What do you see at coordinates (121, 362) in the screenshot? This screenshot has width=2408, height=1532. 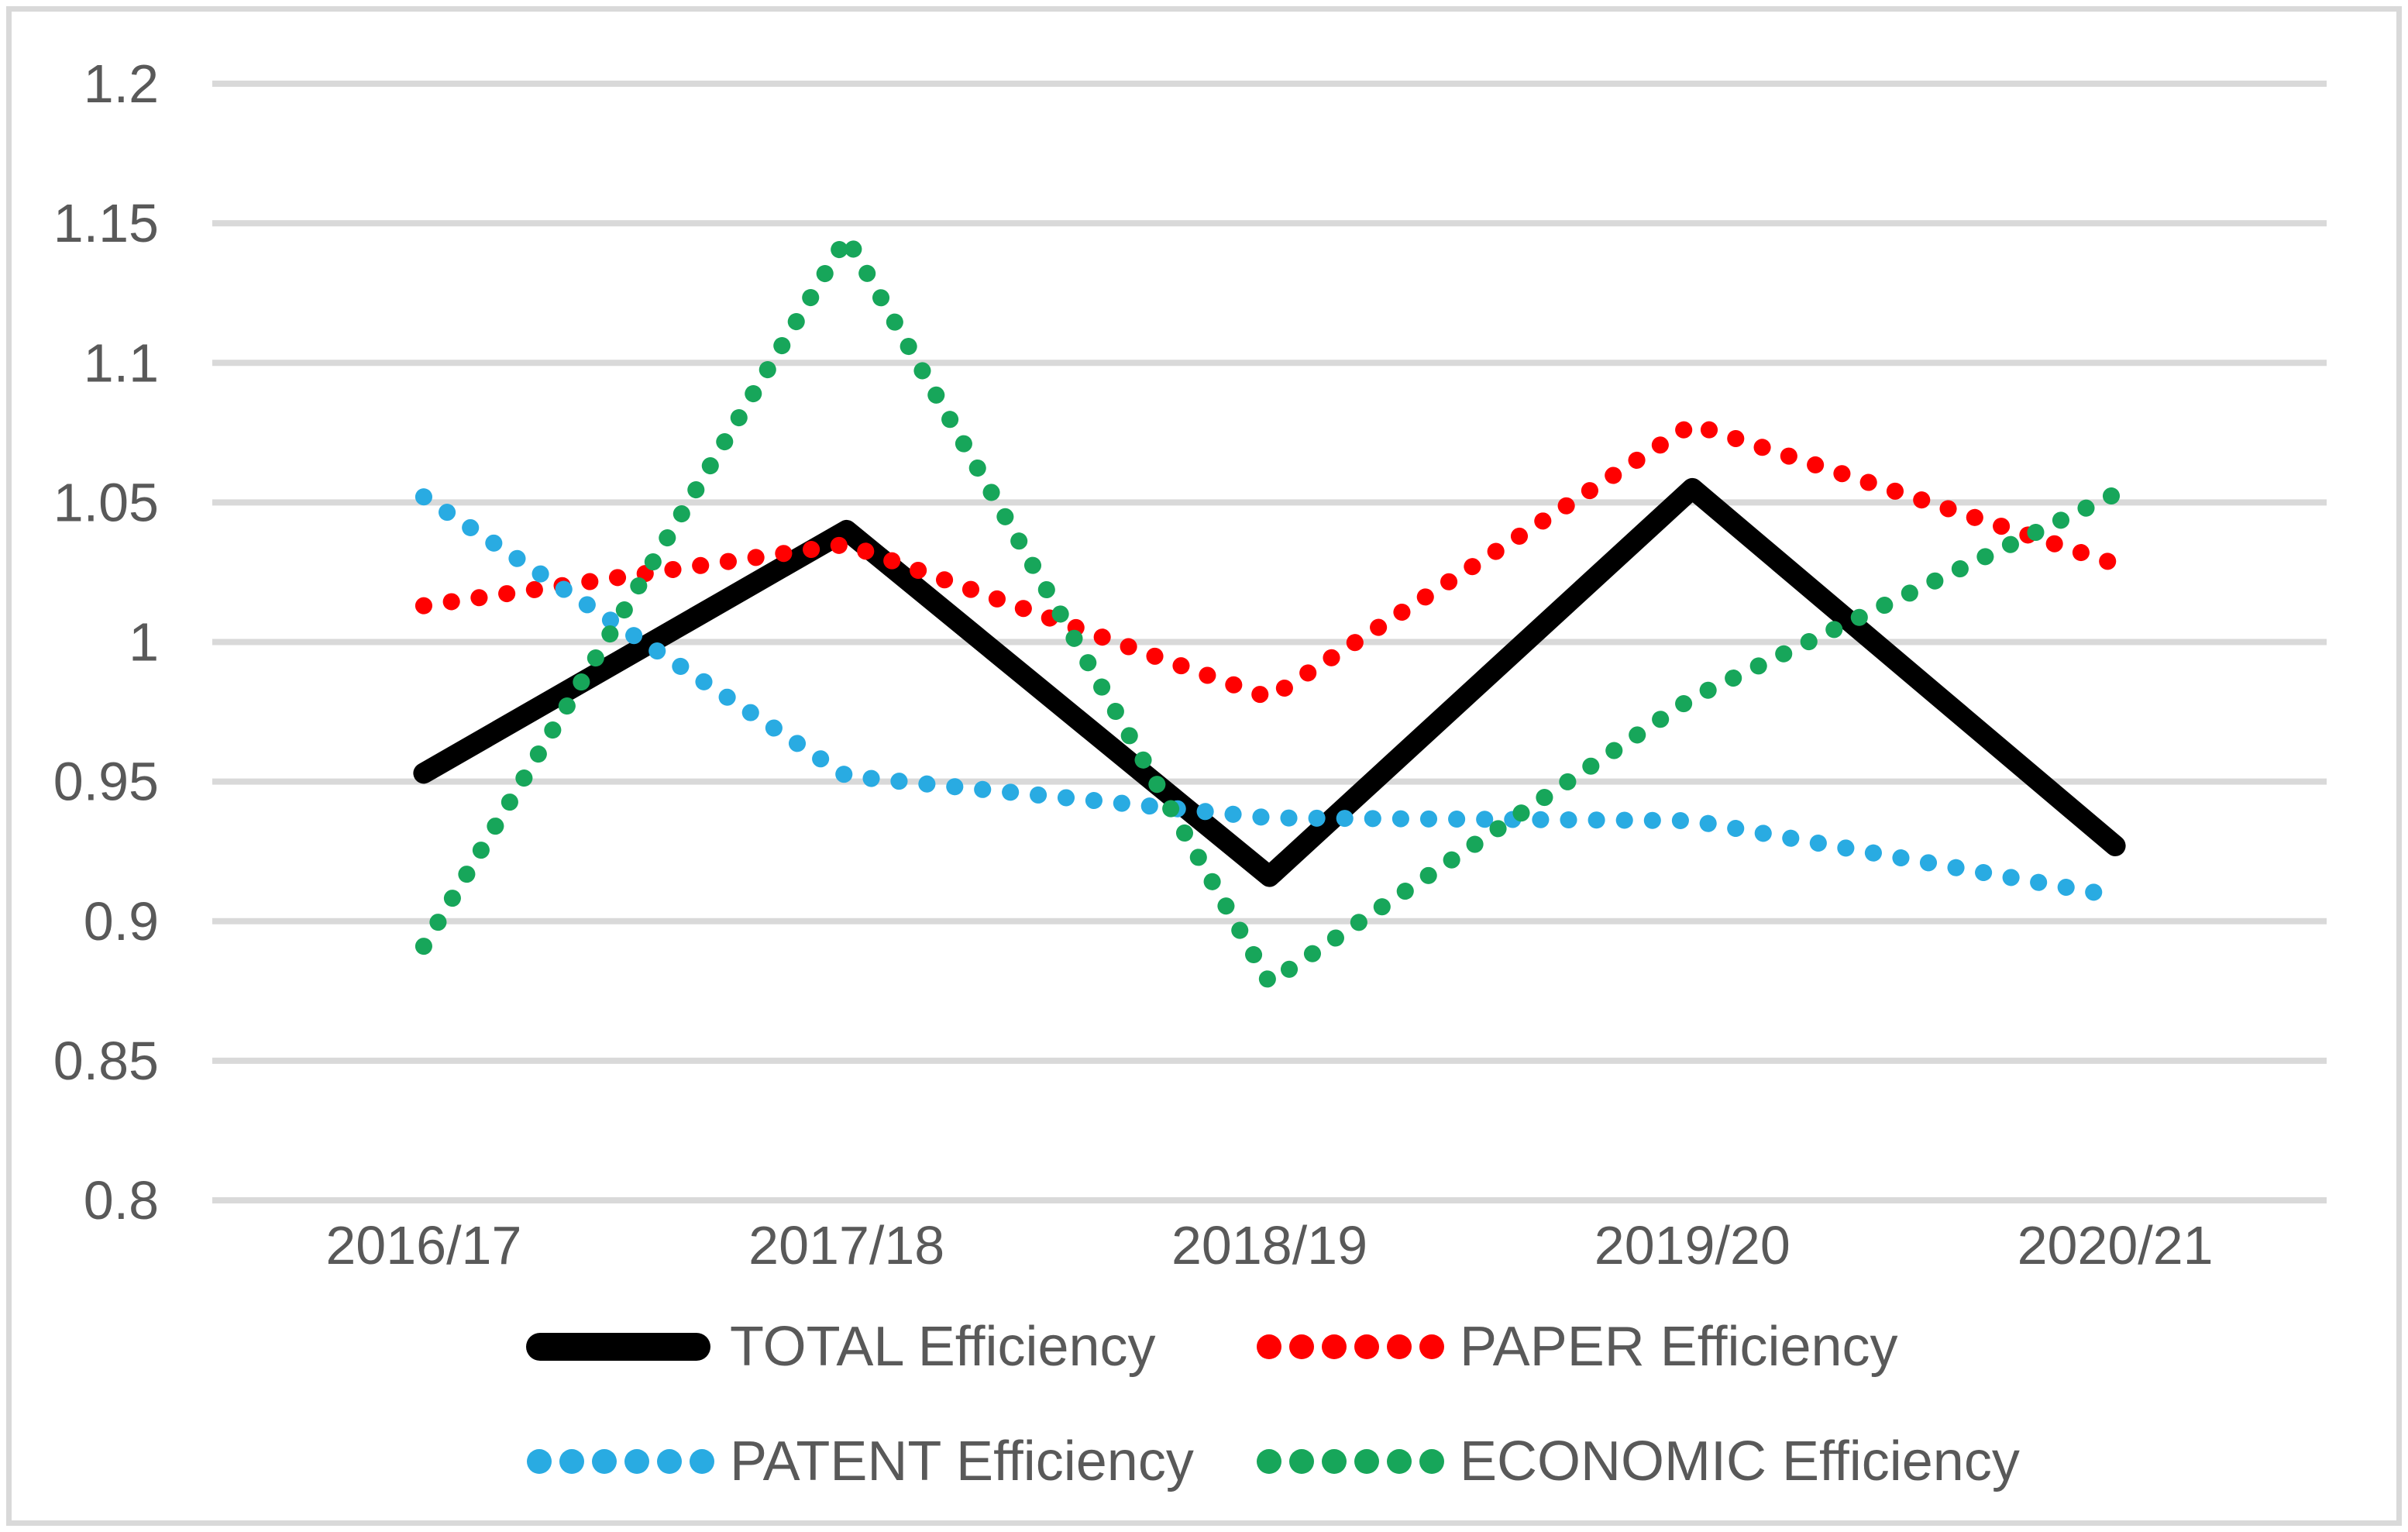 I see `y-tick-label: 1.1` at bounding box center [121, 362].